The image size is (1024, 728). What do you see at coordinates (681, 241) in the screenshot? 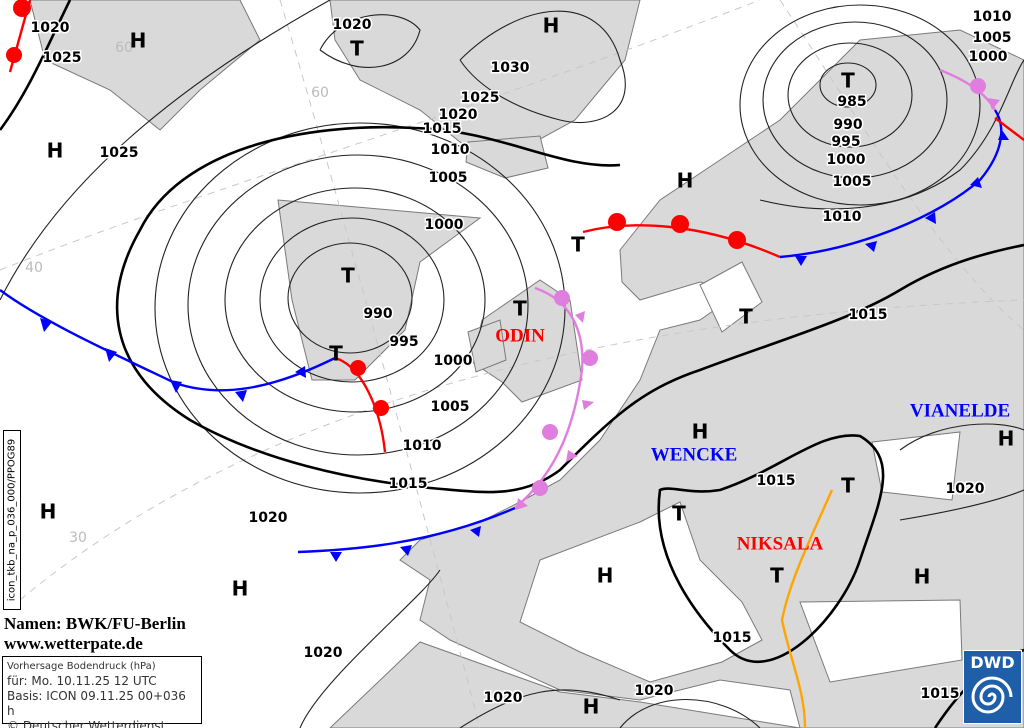
I see `warm-front-north` at bounding box center [681, 241].